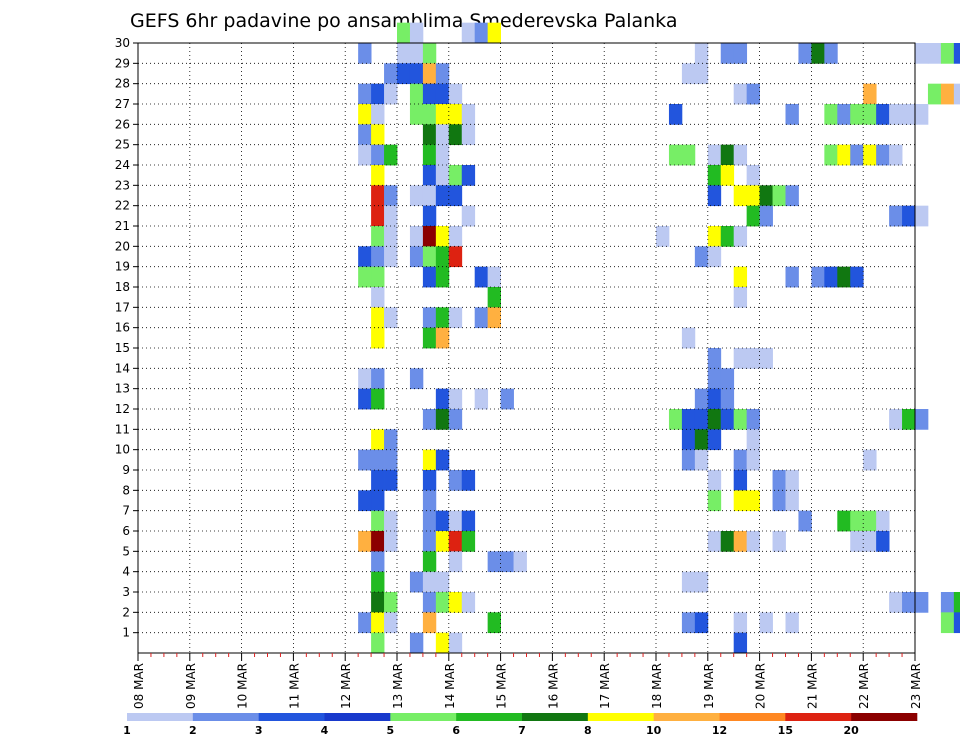 Image resolution: width=960 pixels, height=742 pixels. Describe the element at coordinates (657, 686) in the screenshot. I see `x-tick-label: 18 MAR` at that location.